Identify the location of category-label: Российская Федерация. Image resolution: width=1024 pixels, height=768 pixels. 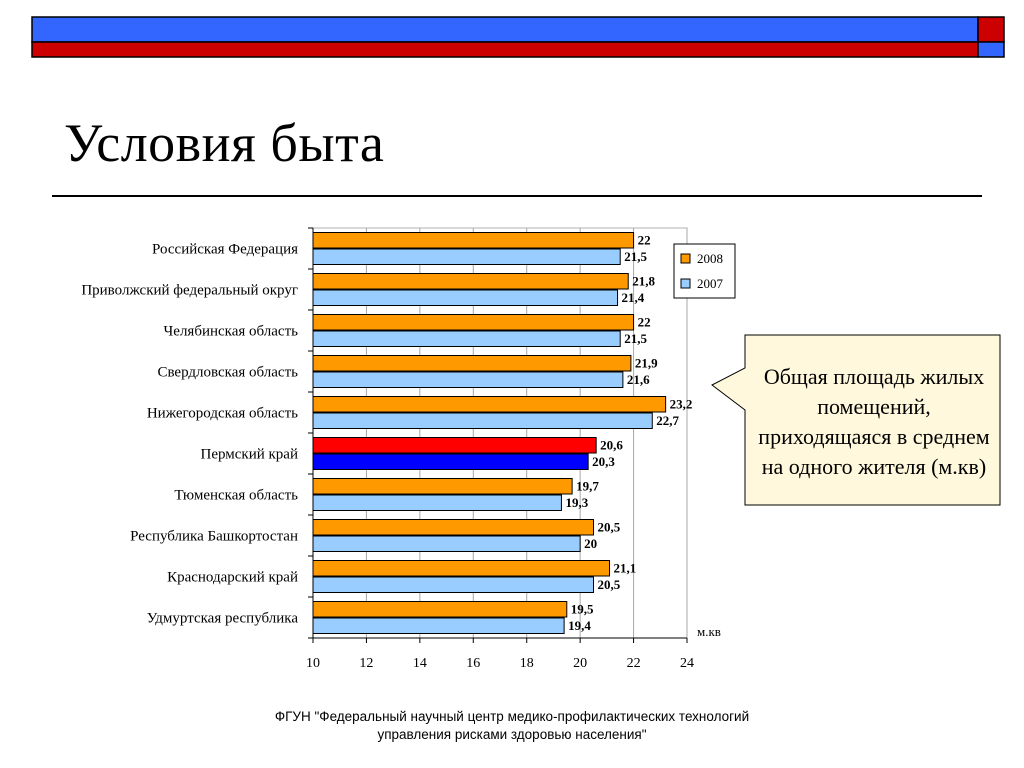
(225, 250).